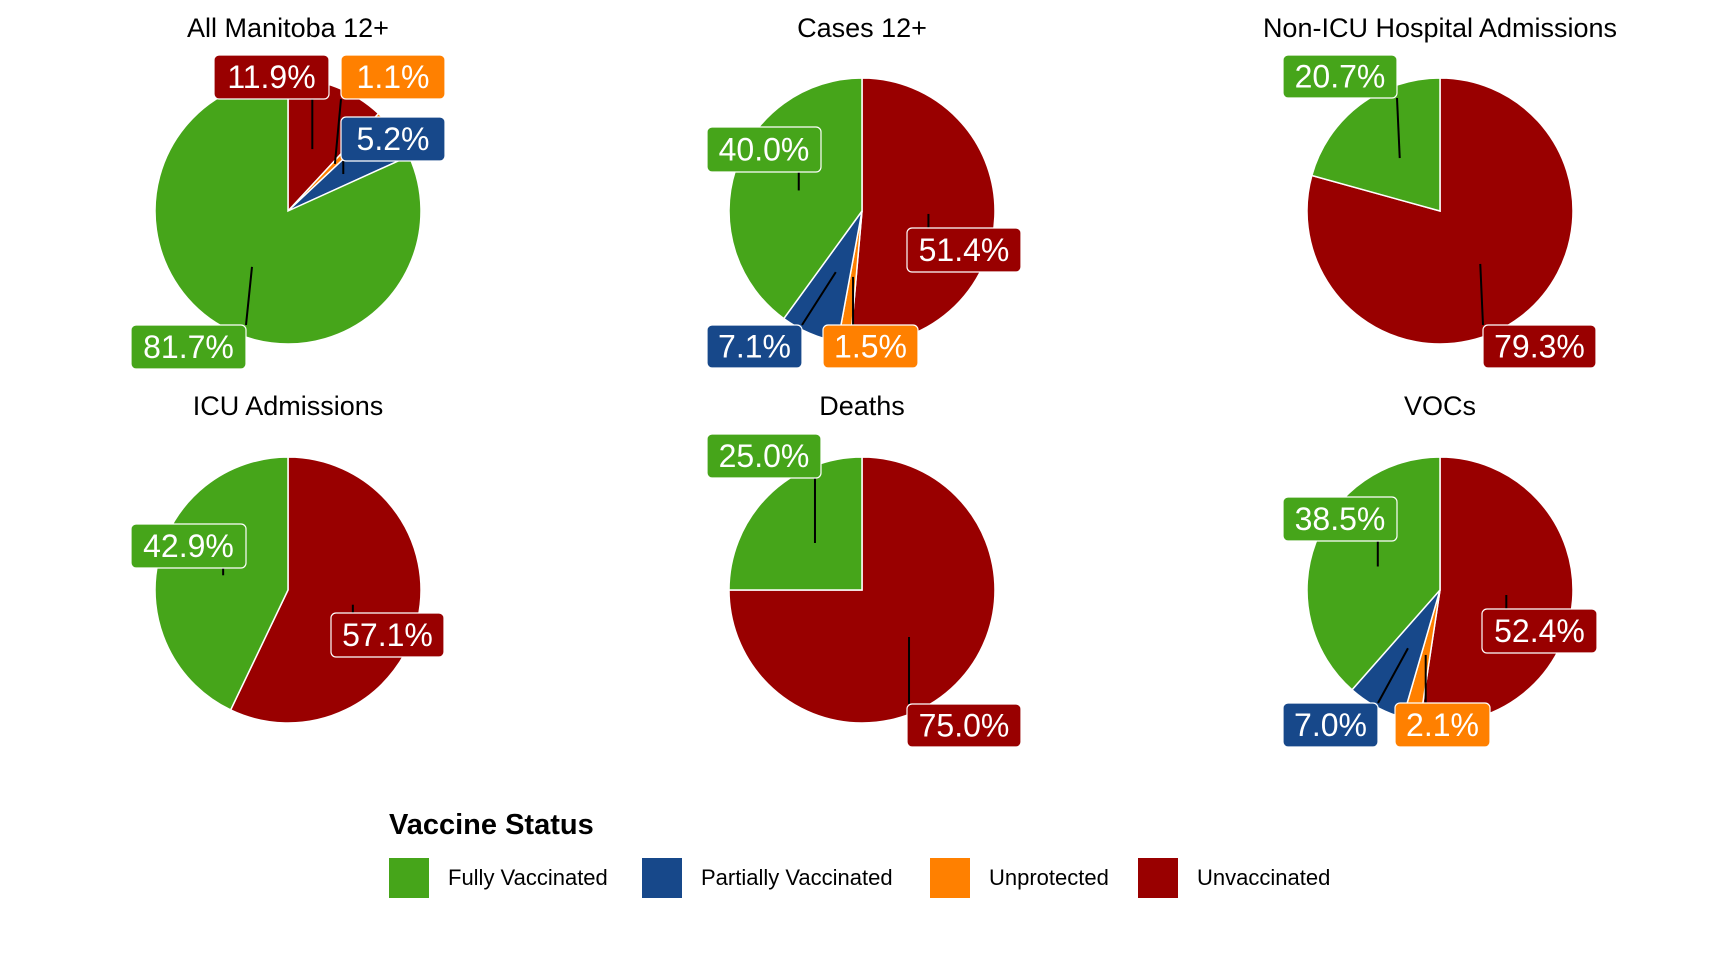  What do you see at coordinates (1049, 877) in the screenshot?
I see `legend-label: Unprotected` at bounding box center [1049, 877].